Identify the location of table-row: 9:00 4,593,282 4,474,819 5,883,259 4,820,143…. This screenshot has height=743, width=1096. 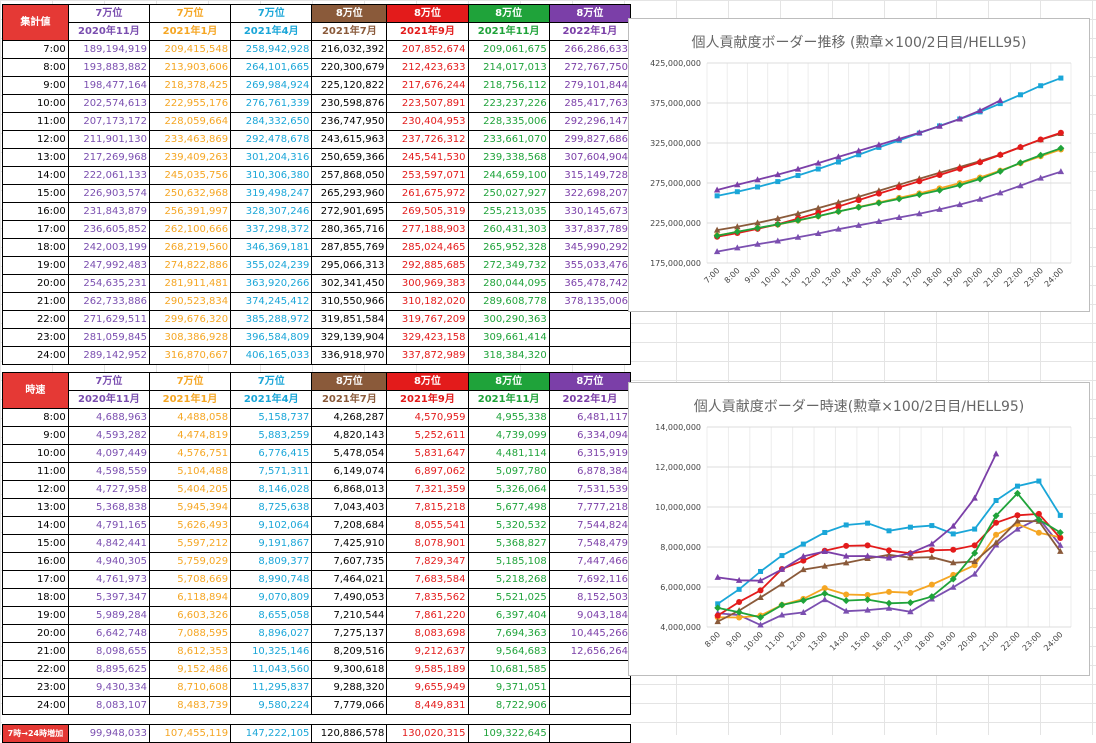
(317, 435).